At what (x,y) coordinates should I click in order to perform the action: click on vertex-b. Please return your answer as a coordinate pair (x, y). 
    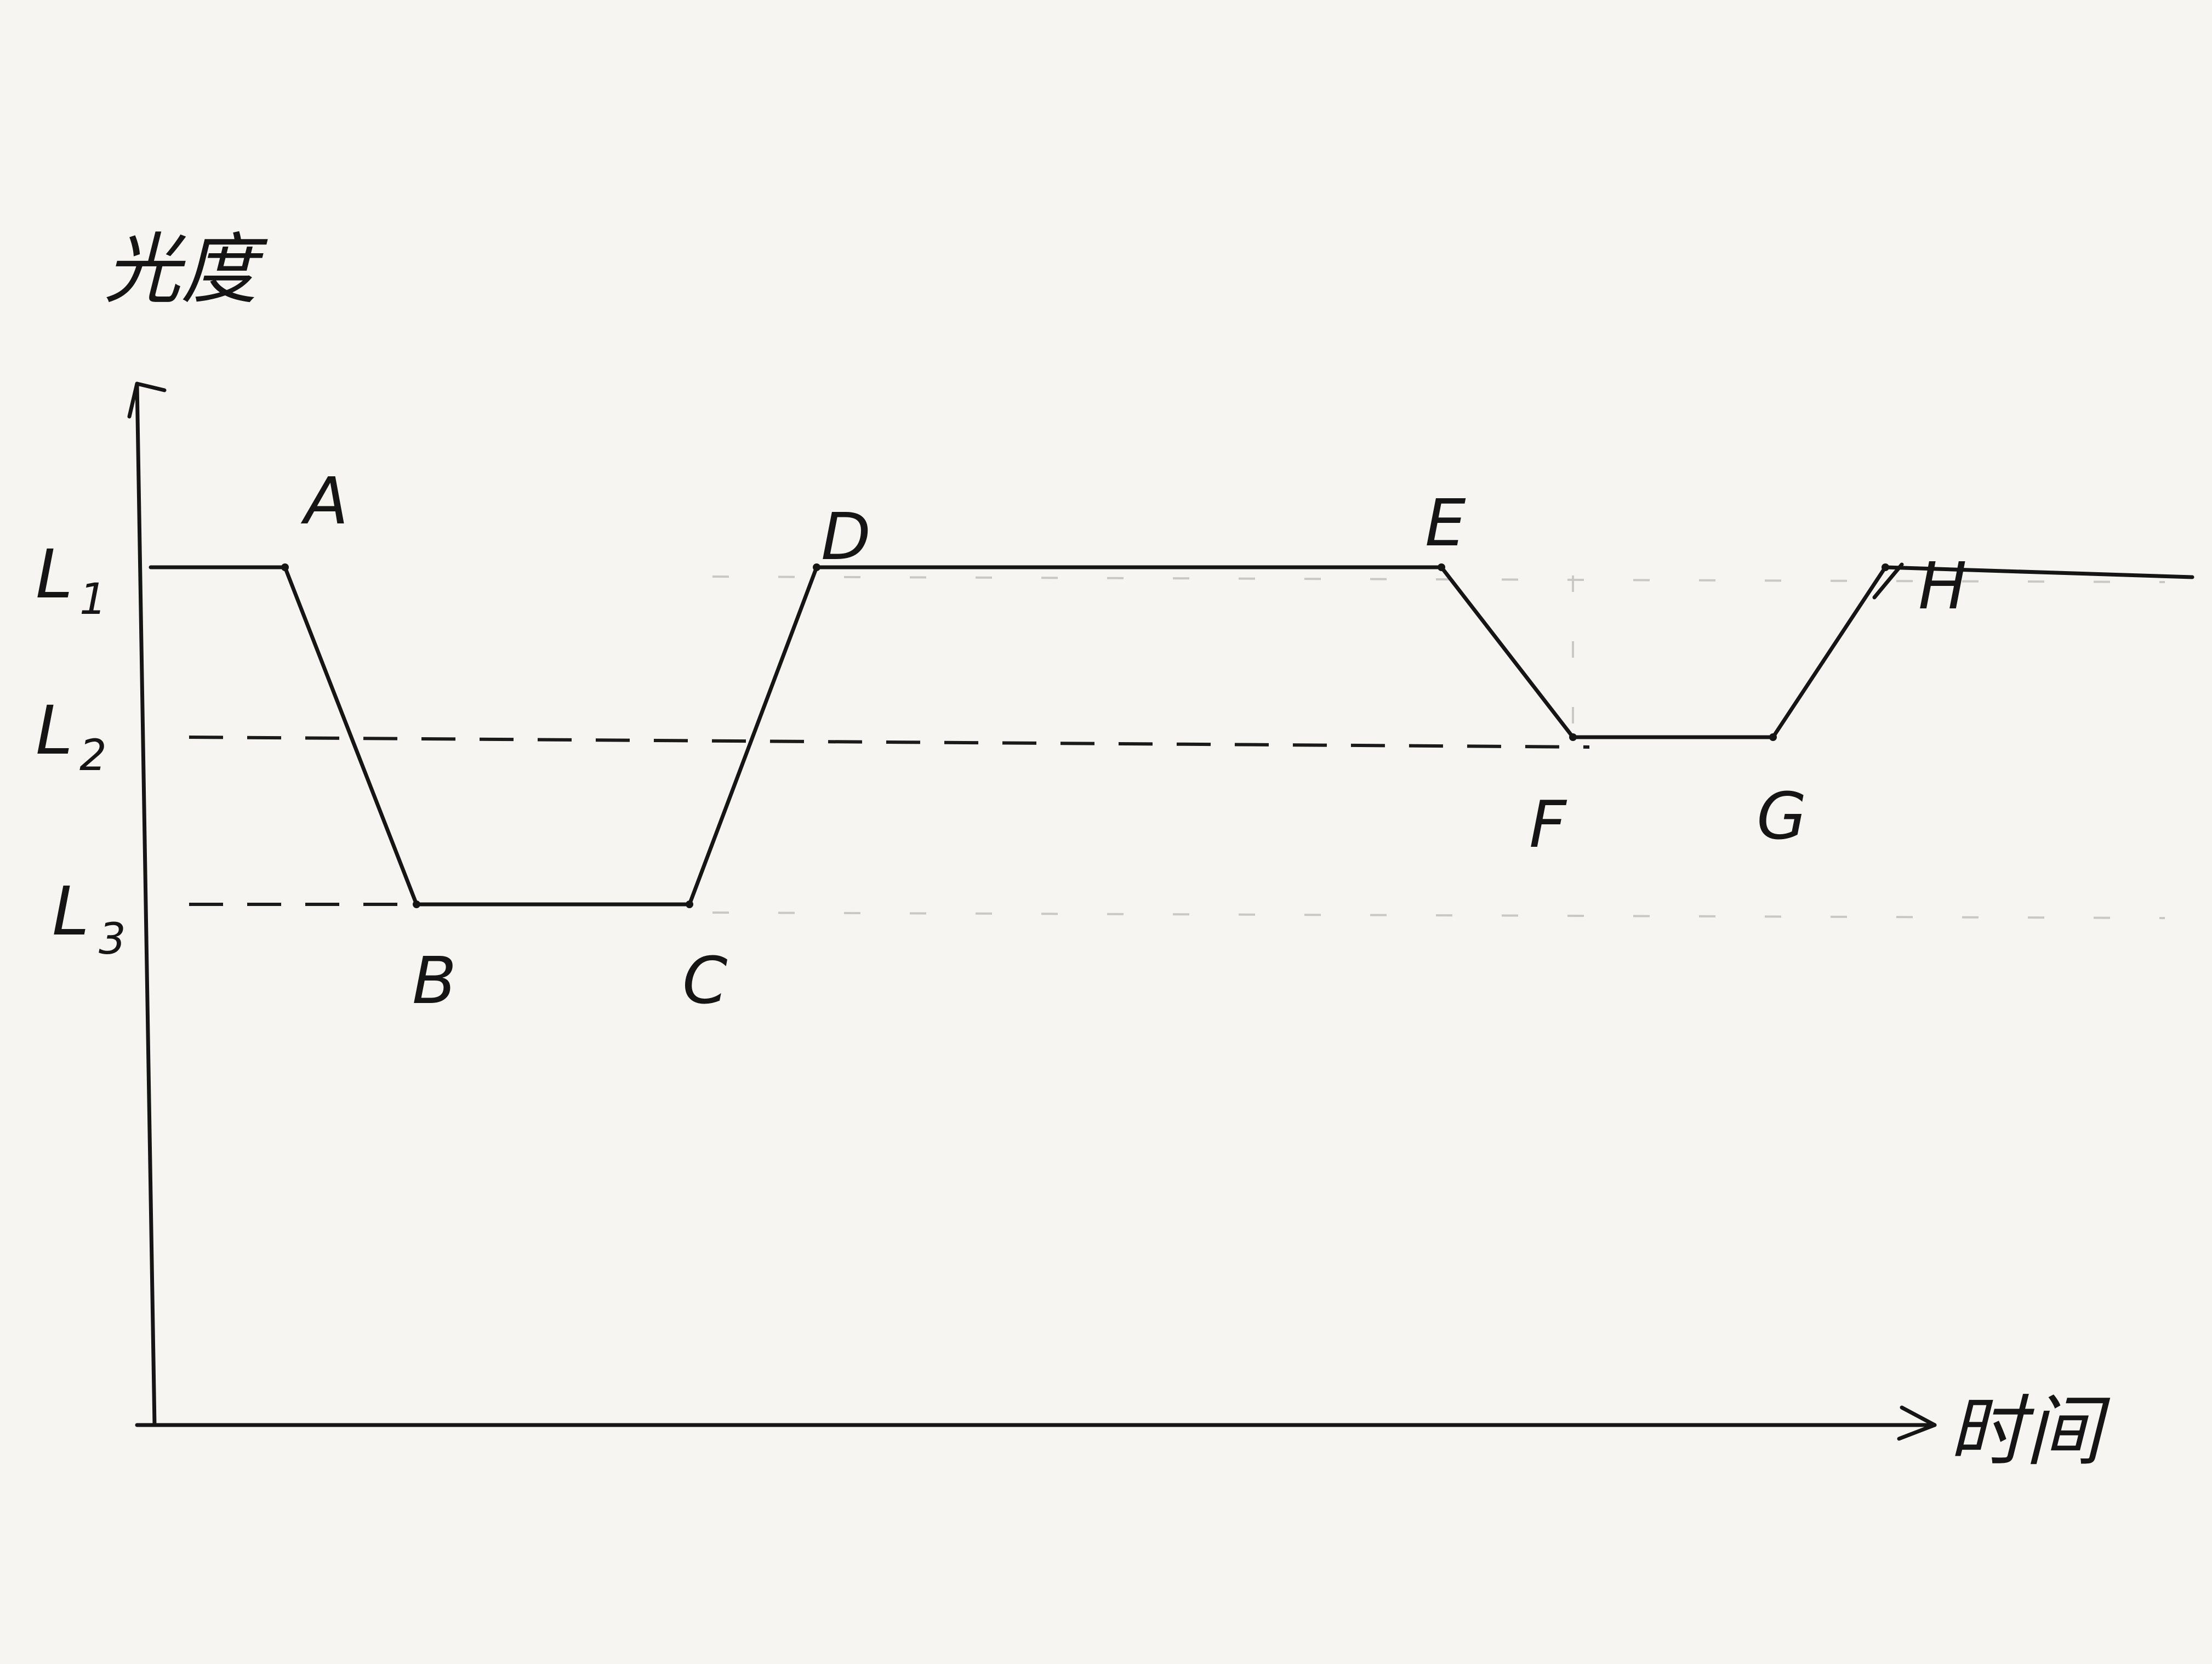
    Looking at the image, I should click on (416, 904).